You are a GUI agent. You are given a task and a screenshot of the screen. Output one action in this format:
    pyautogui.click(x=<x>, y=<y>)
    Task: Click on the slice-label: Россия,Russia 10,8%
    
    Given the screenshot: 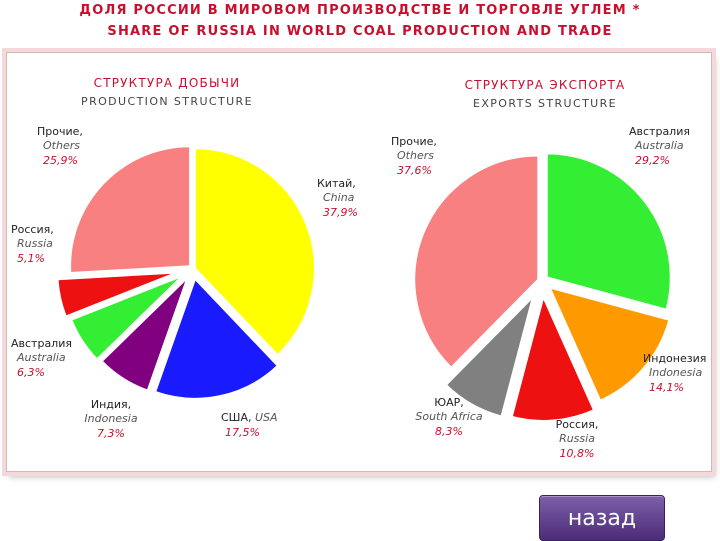 What is the action you would take?
    pyautogui.click(x=577, y=439)
    